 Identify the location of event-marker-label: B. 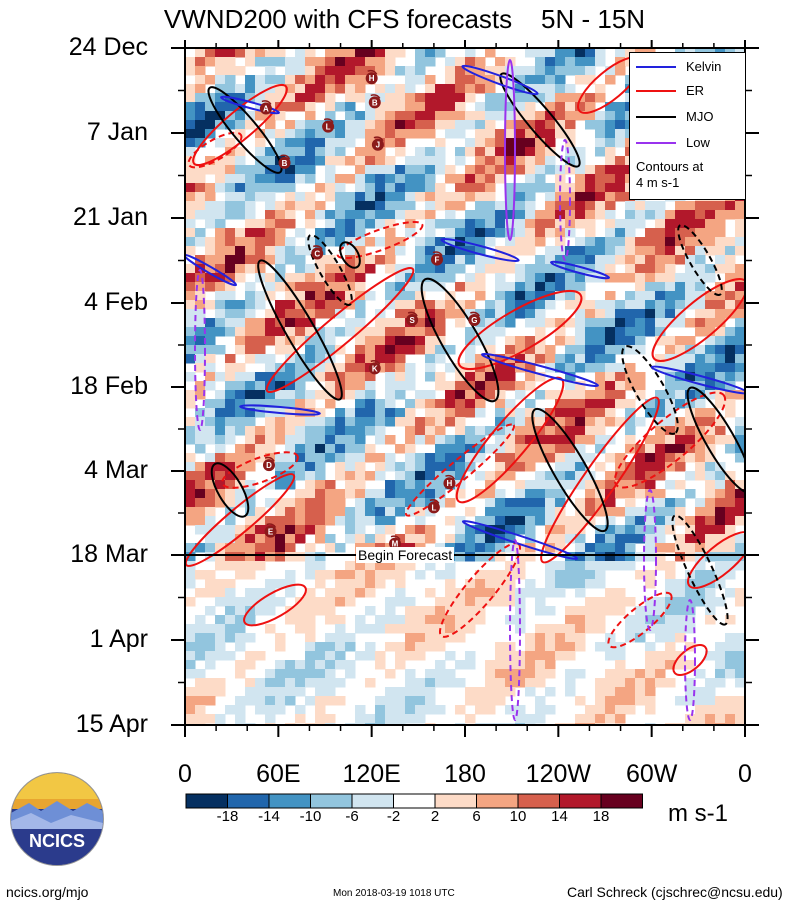
(375, 102).